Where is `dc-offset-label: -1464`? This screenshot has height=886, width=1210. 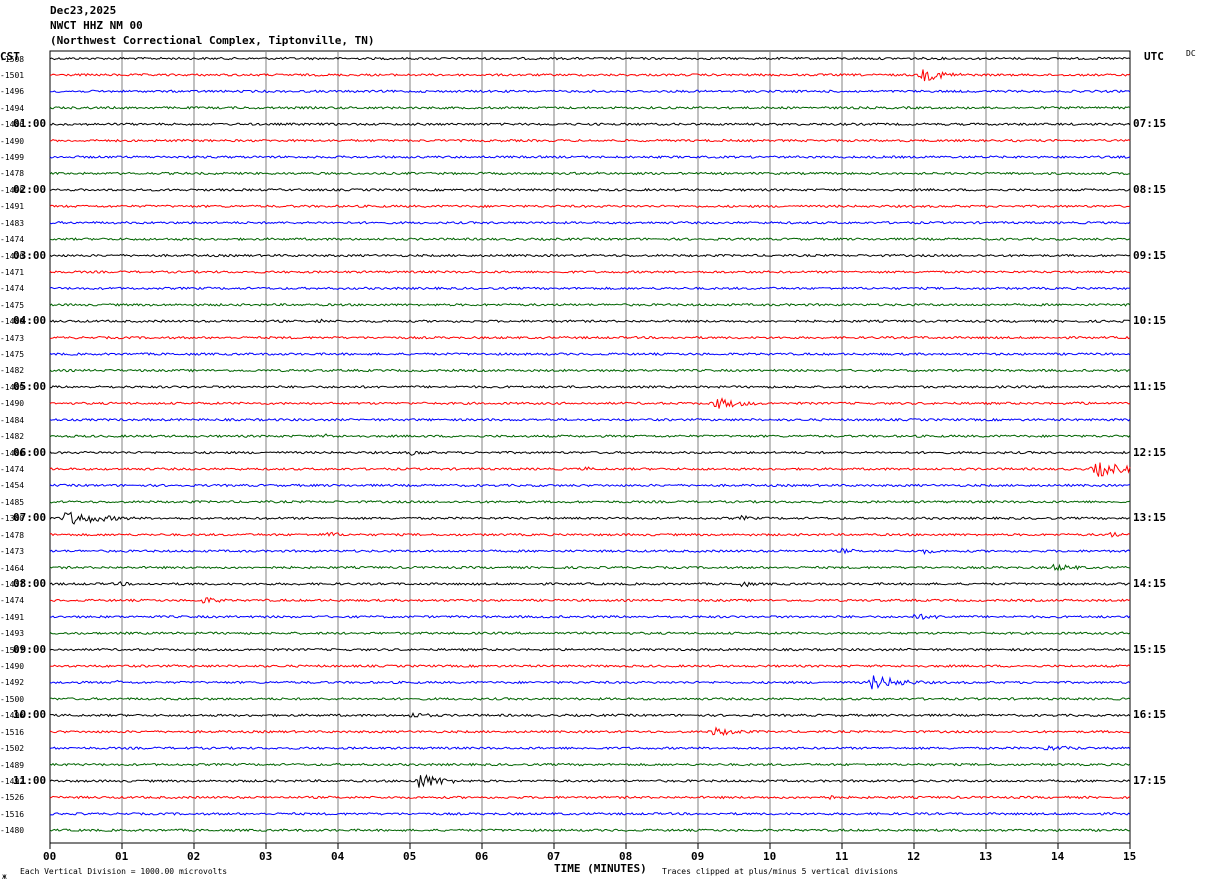
dc-offset-label: -1464 is located at coordinates (12, 568).